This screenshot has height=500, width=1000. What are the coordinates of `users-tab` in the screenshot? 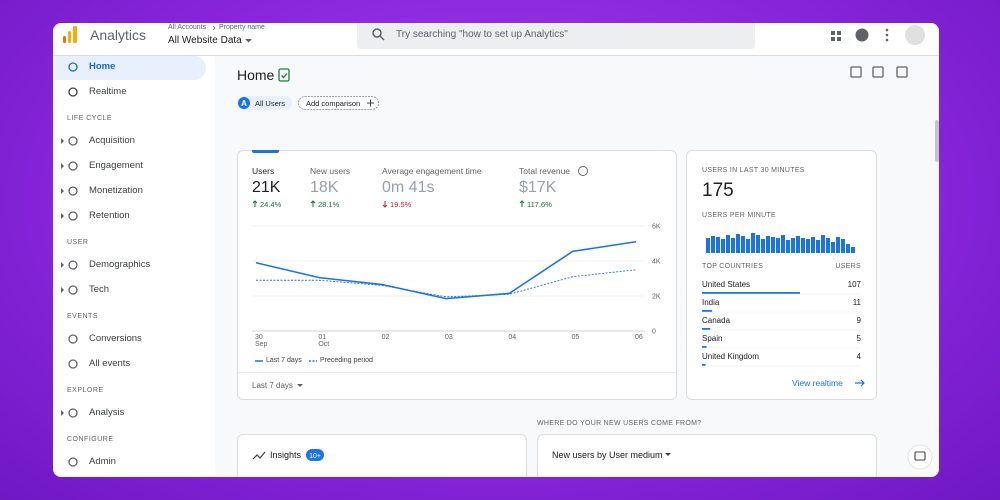 It's located at (265, 151).